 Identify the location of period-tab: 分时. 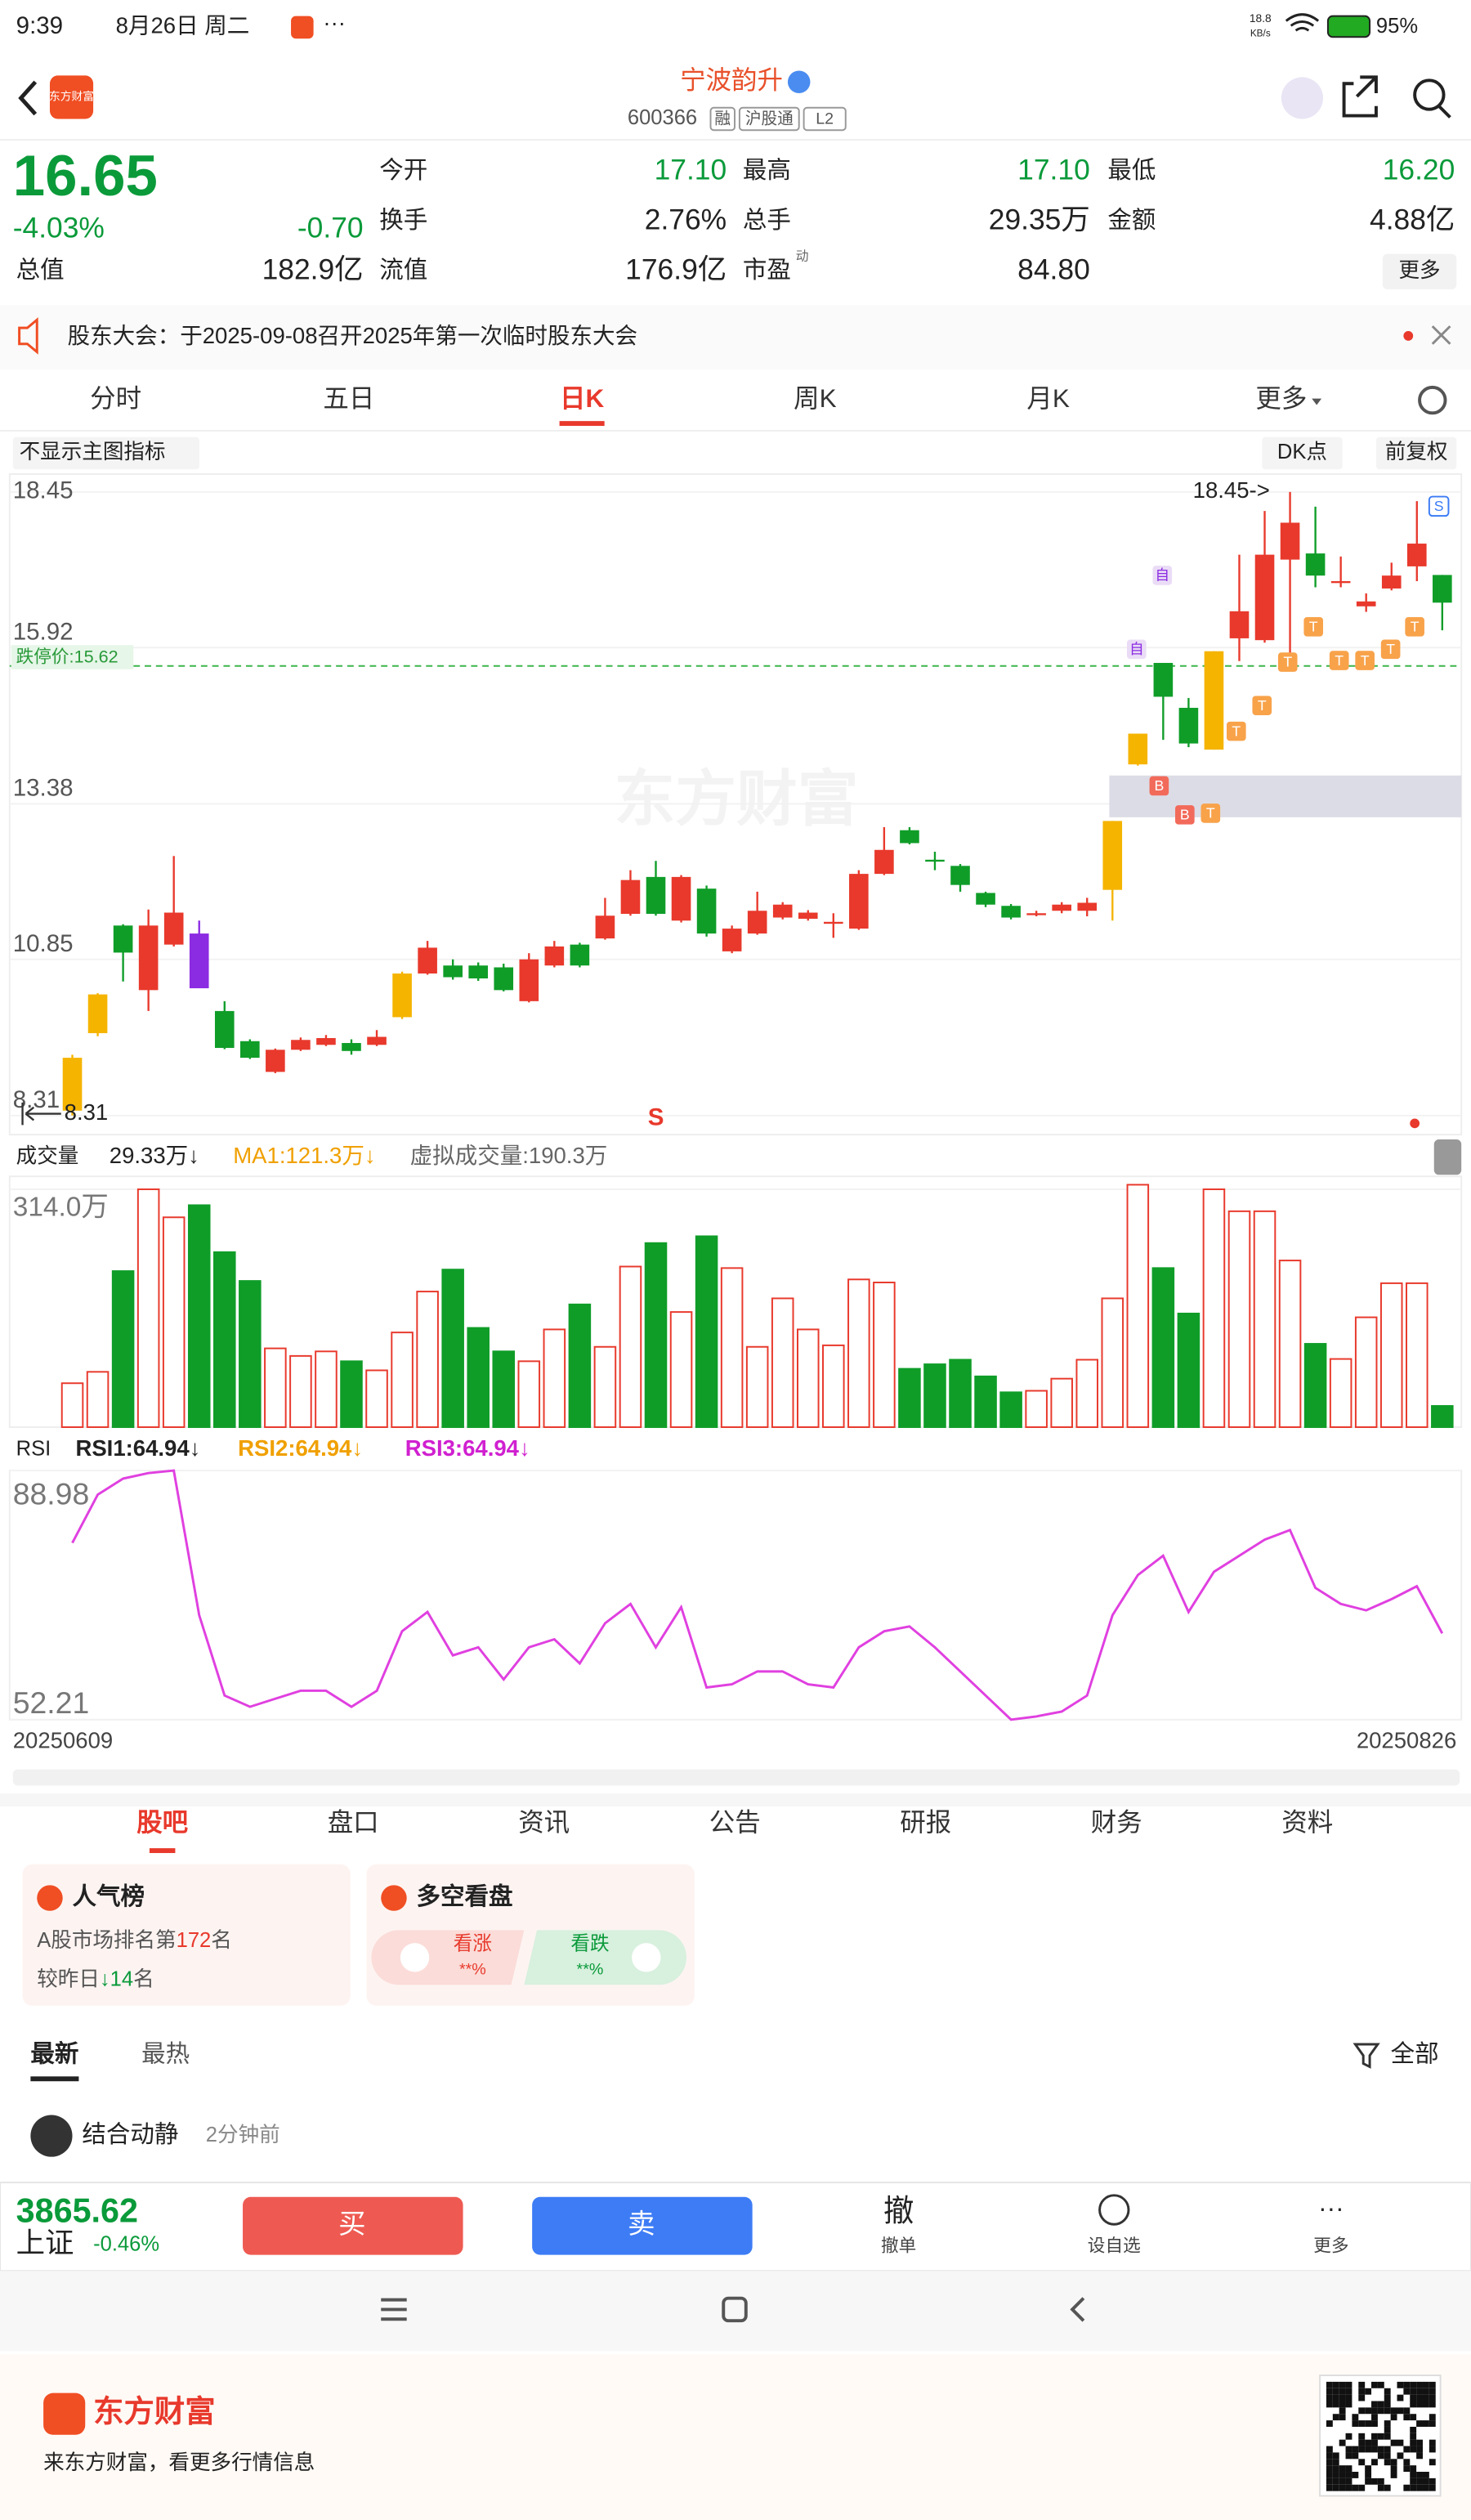
(115, 398).